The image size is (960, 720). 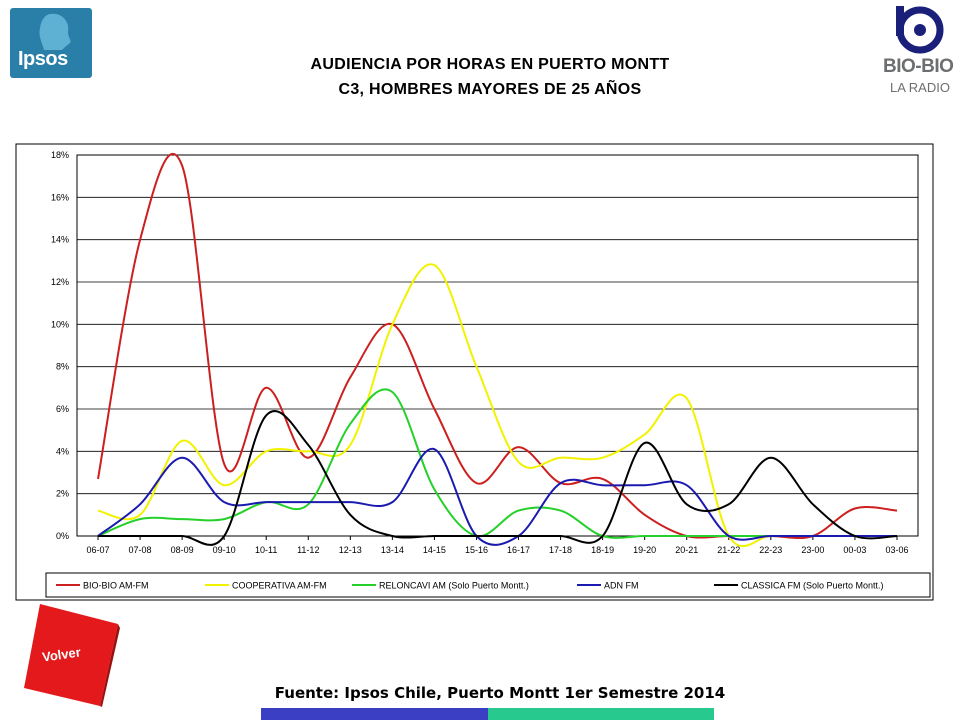 What do you see at coordinates (279, 586) in the screenshot?
I see `legend-label: COOPERATIVA AM-FM` at bounding box center [279, 586].